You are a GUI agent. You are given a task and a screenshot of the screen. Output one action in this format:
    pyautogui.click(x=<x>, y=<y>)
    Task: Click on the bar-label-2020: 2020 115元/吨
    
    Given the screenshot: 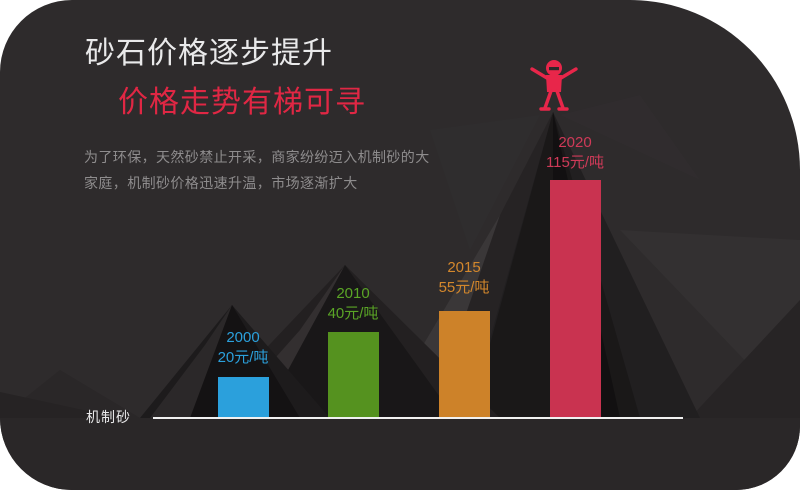 What is the action you would take?
    pyautogui.click(x=575, y=153)
    